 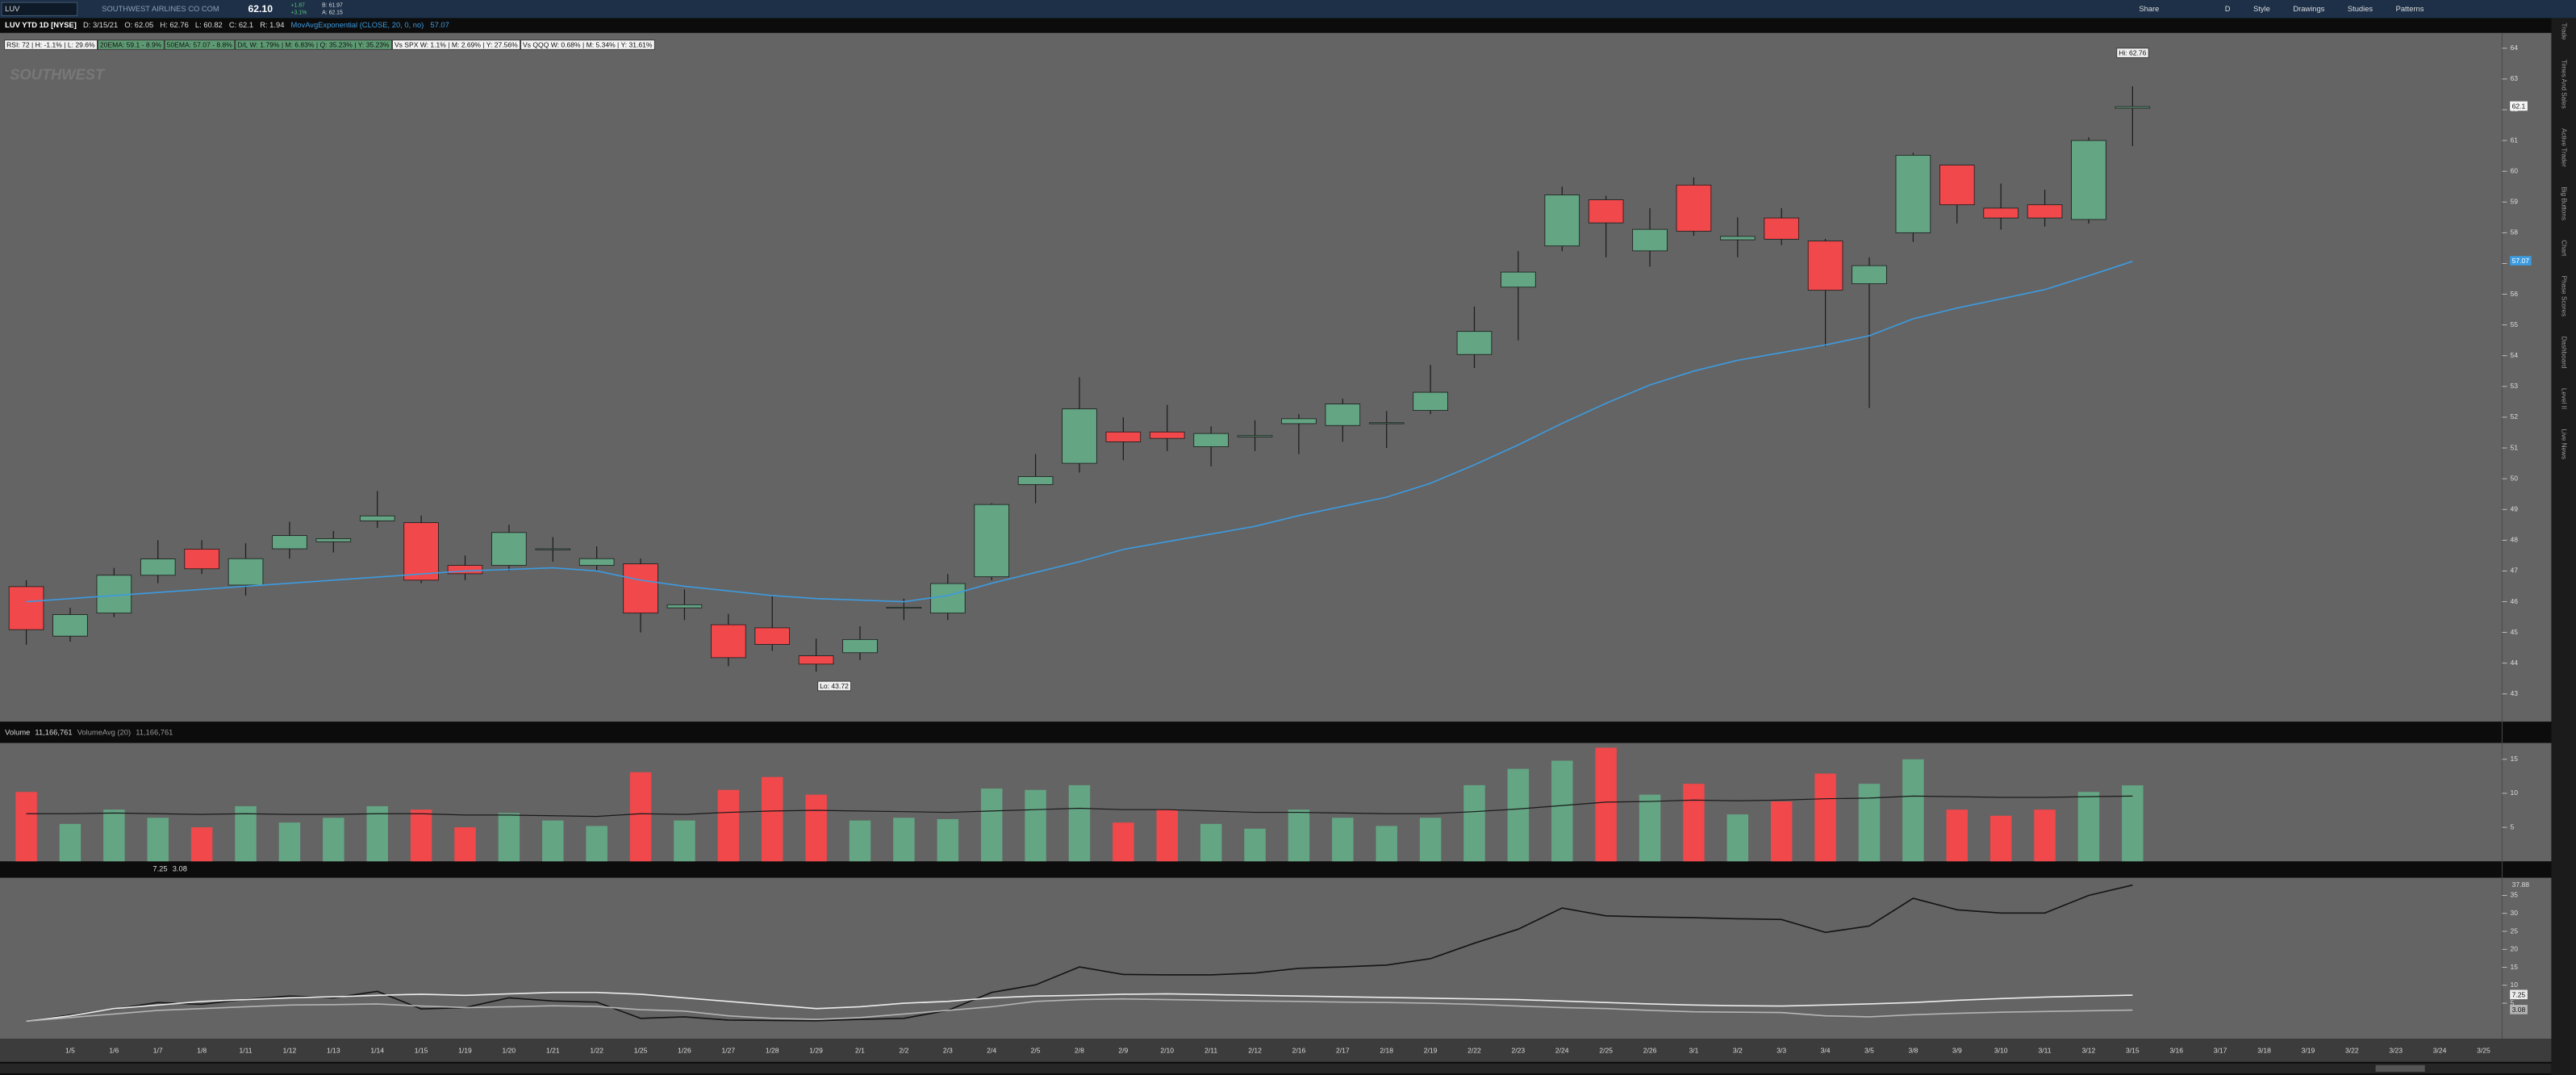 I want to click on y-tick-label: 53, so click(x=2515, y=386).